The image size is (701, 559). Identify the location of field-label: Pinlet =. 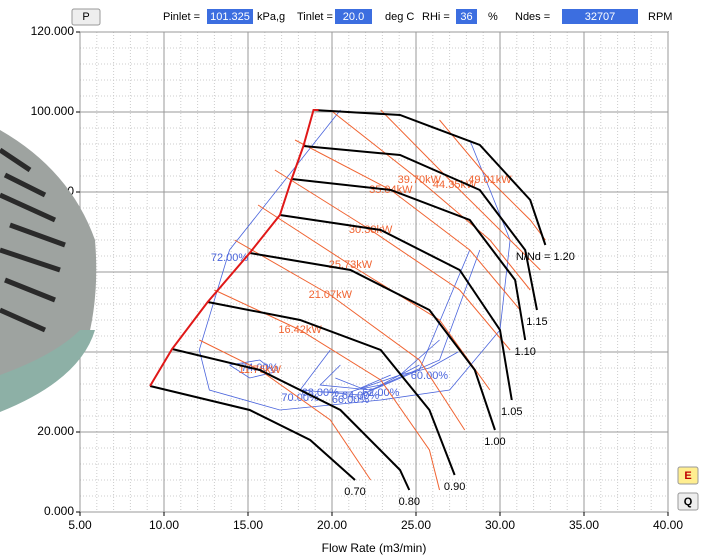
(181, 17).